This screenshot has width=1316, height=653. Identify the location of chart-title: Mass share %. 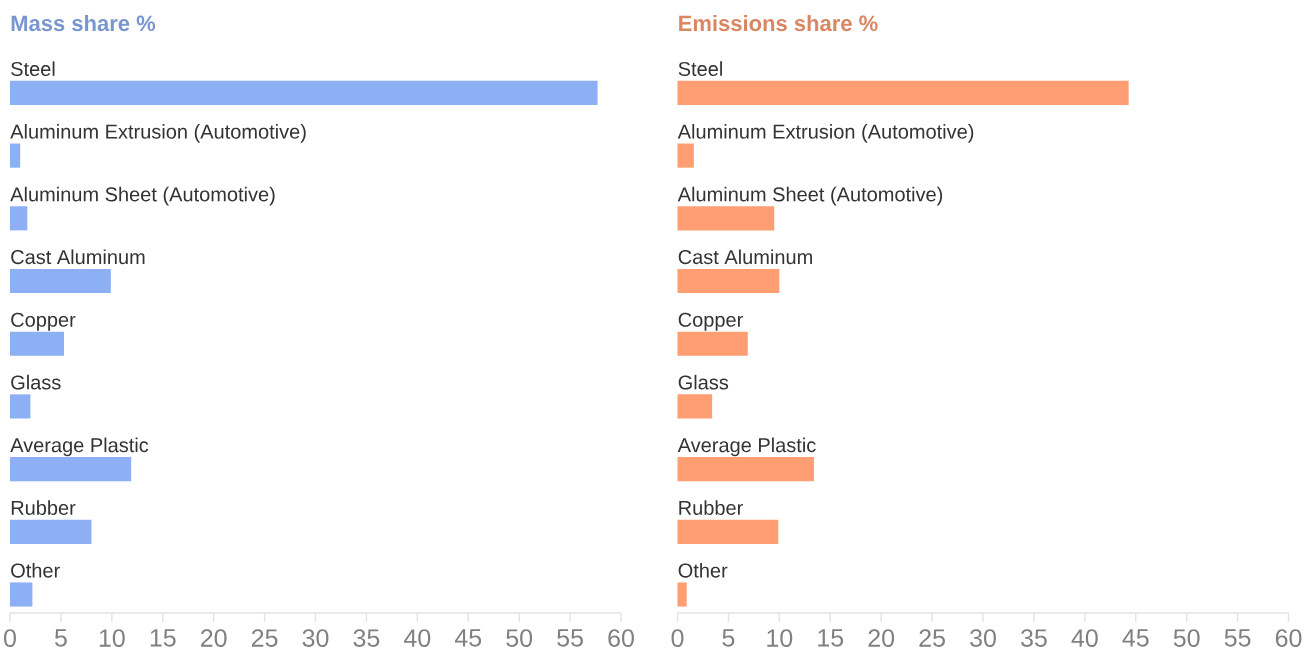
(83, 23).